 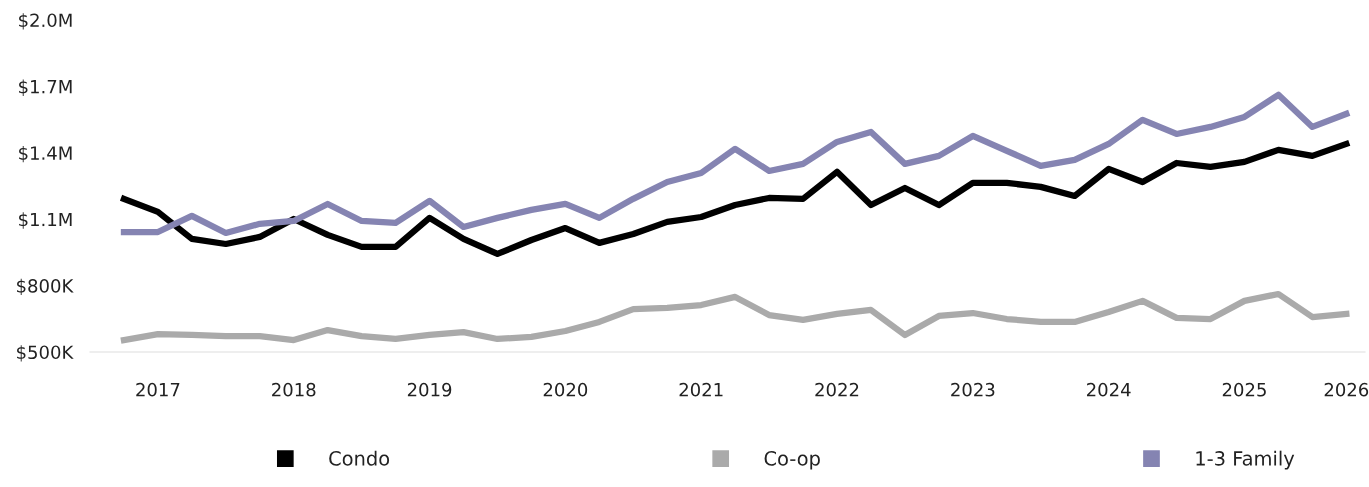 What do you see at coordinates (565, 389) in the screenshot?
I see `x-tick-label: 2020` at bounding box center [565, 389].